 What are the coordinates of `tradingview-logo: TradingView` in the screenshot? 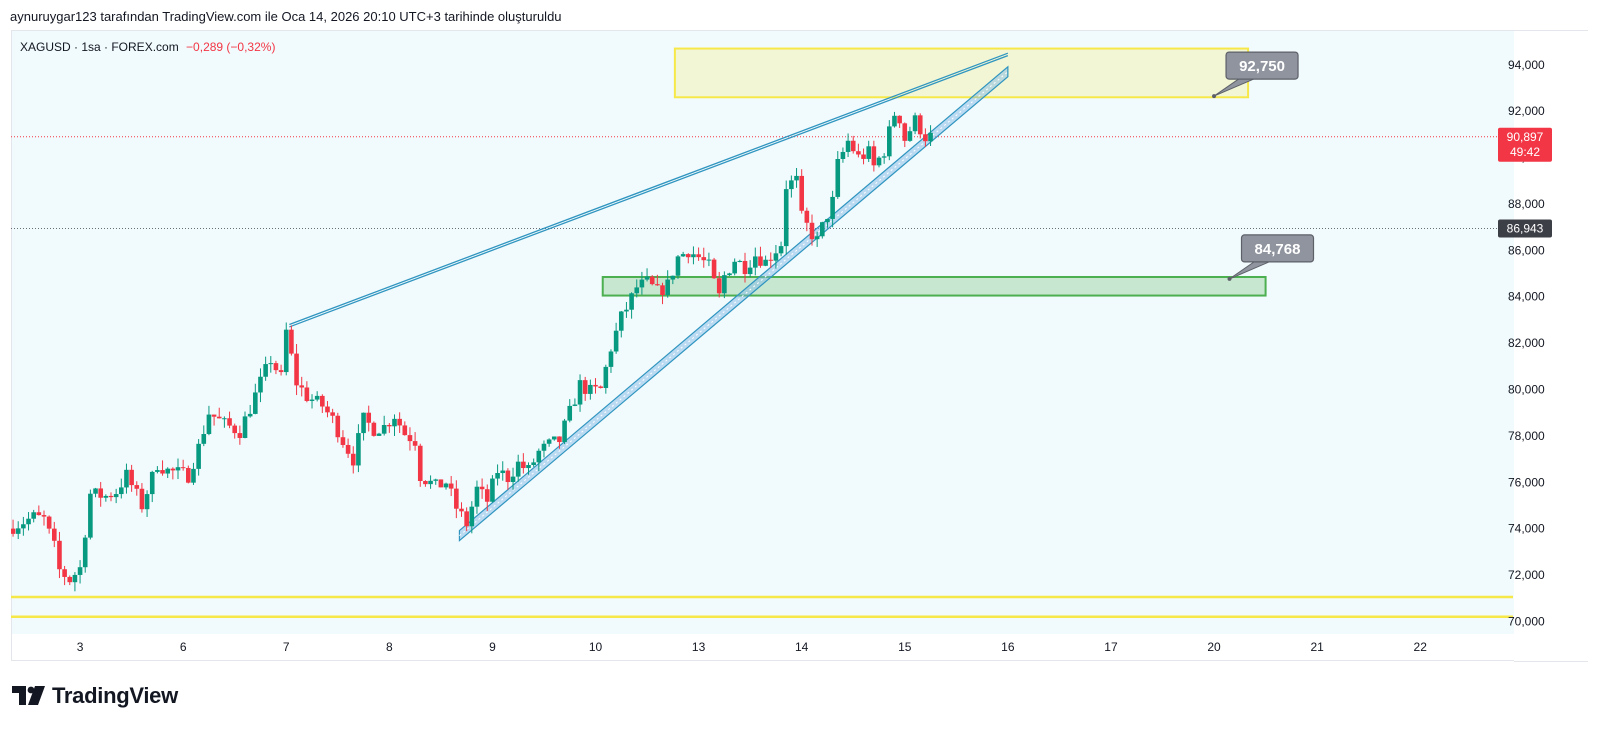 It's located at (95, 696).